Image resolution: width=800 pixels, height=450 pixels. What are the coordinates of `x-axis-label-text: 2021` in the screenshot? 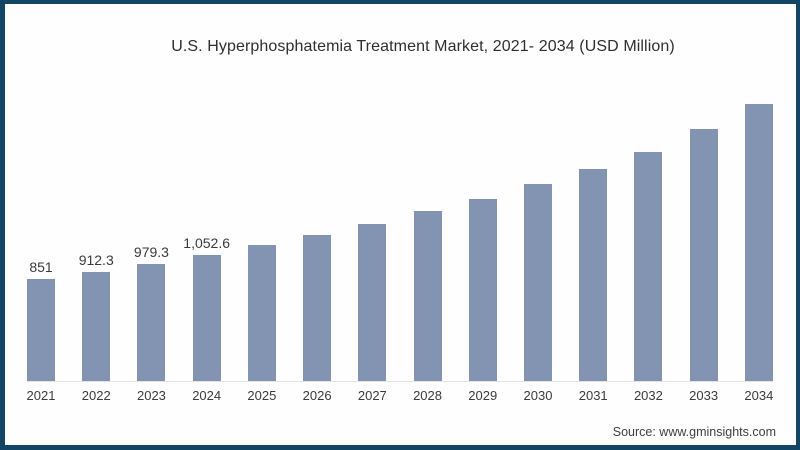 It's located at (41, 395).